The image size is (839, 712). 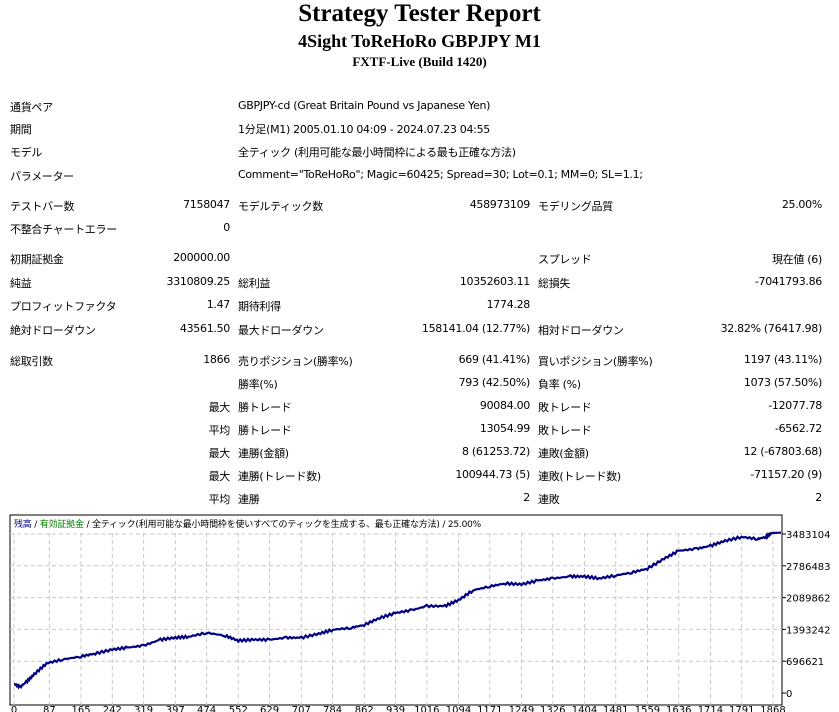 What do you see at coordinates (808, 567) in the screenshot?
I see `y-tick-label: 2786483` at bounding box center [808, 567].